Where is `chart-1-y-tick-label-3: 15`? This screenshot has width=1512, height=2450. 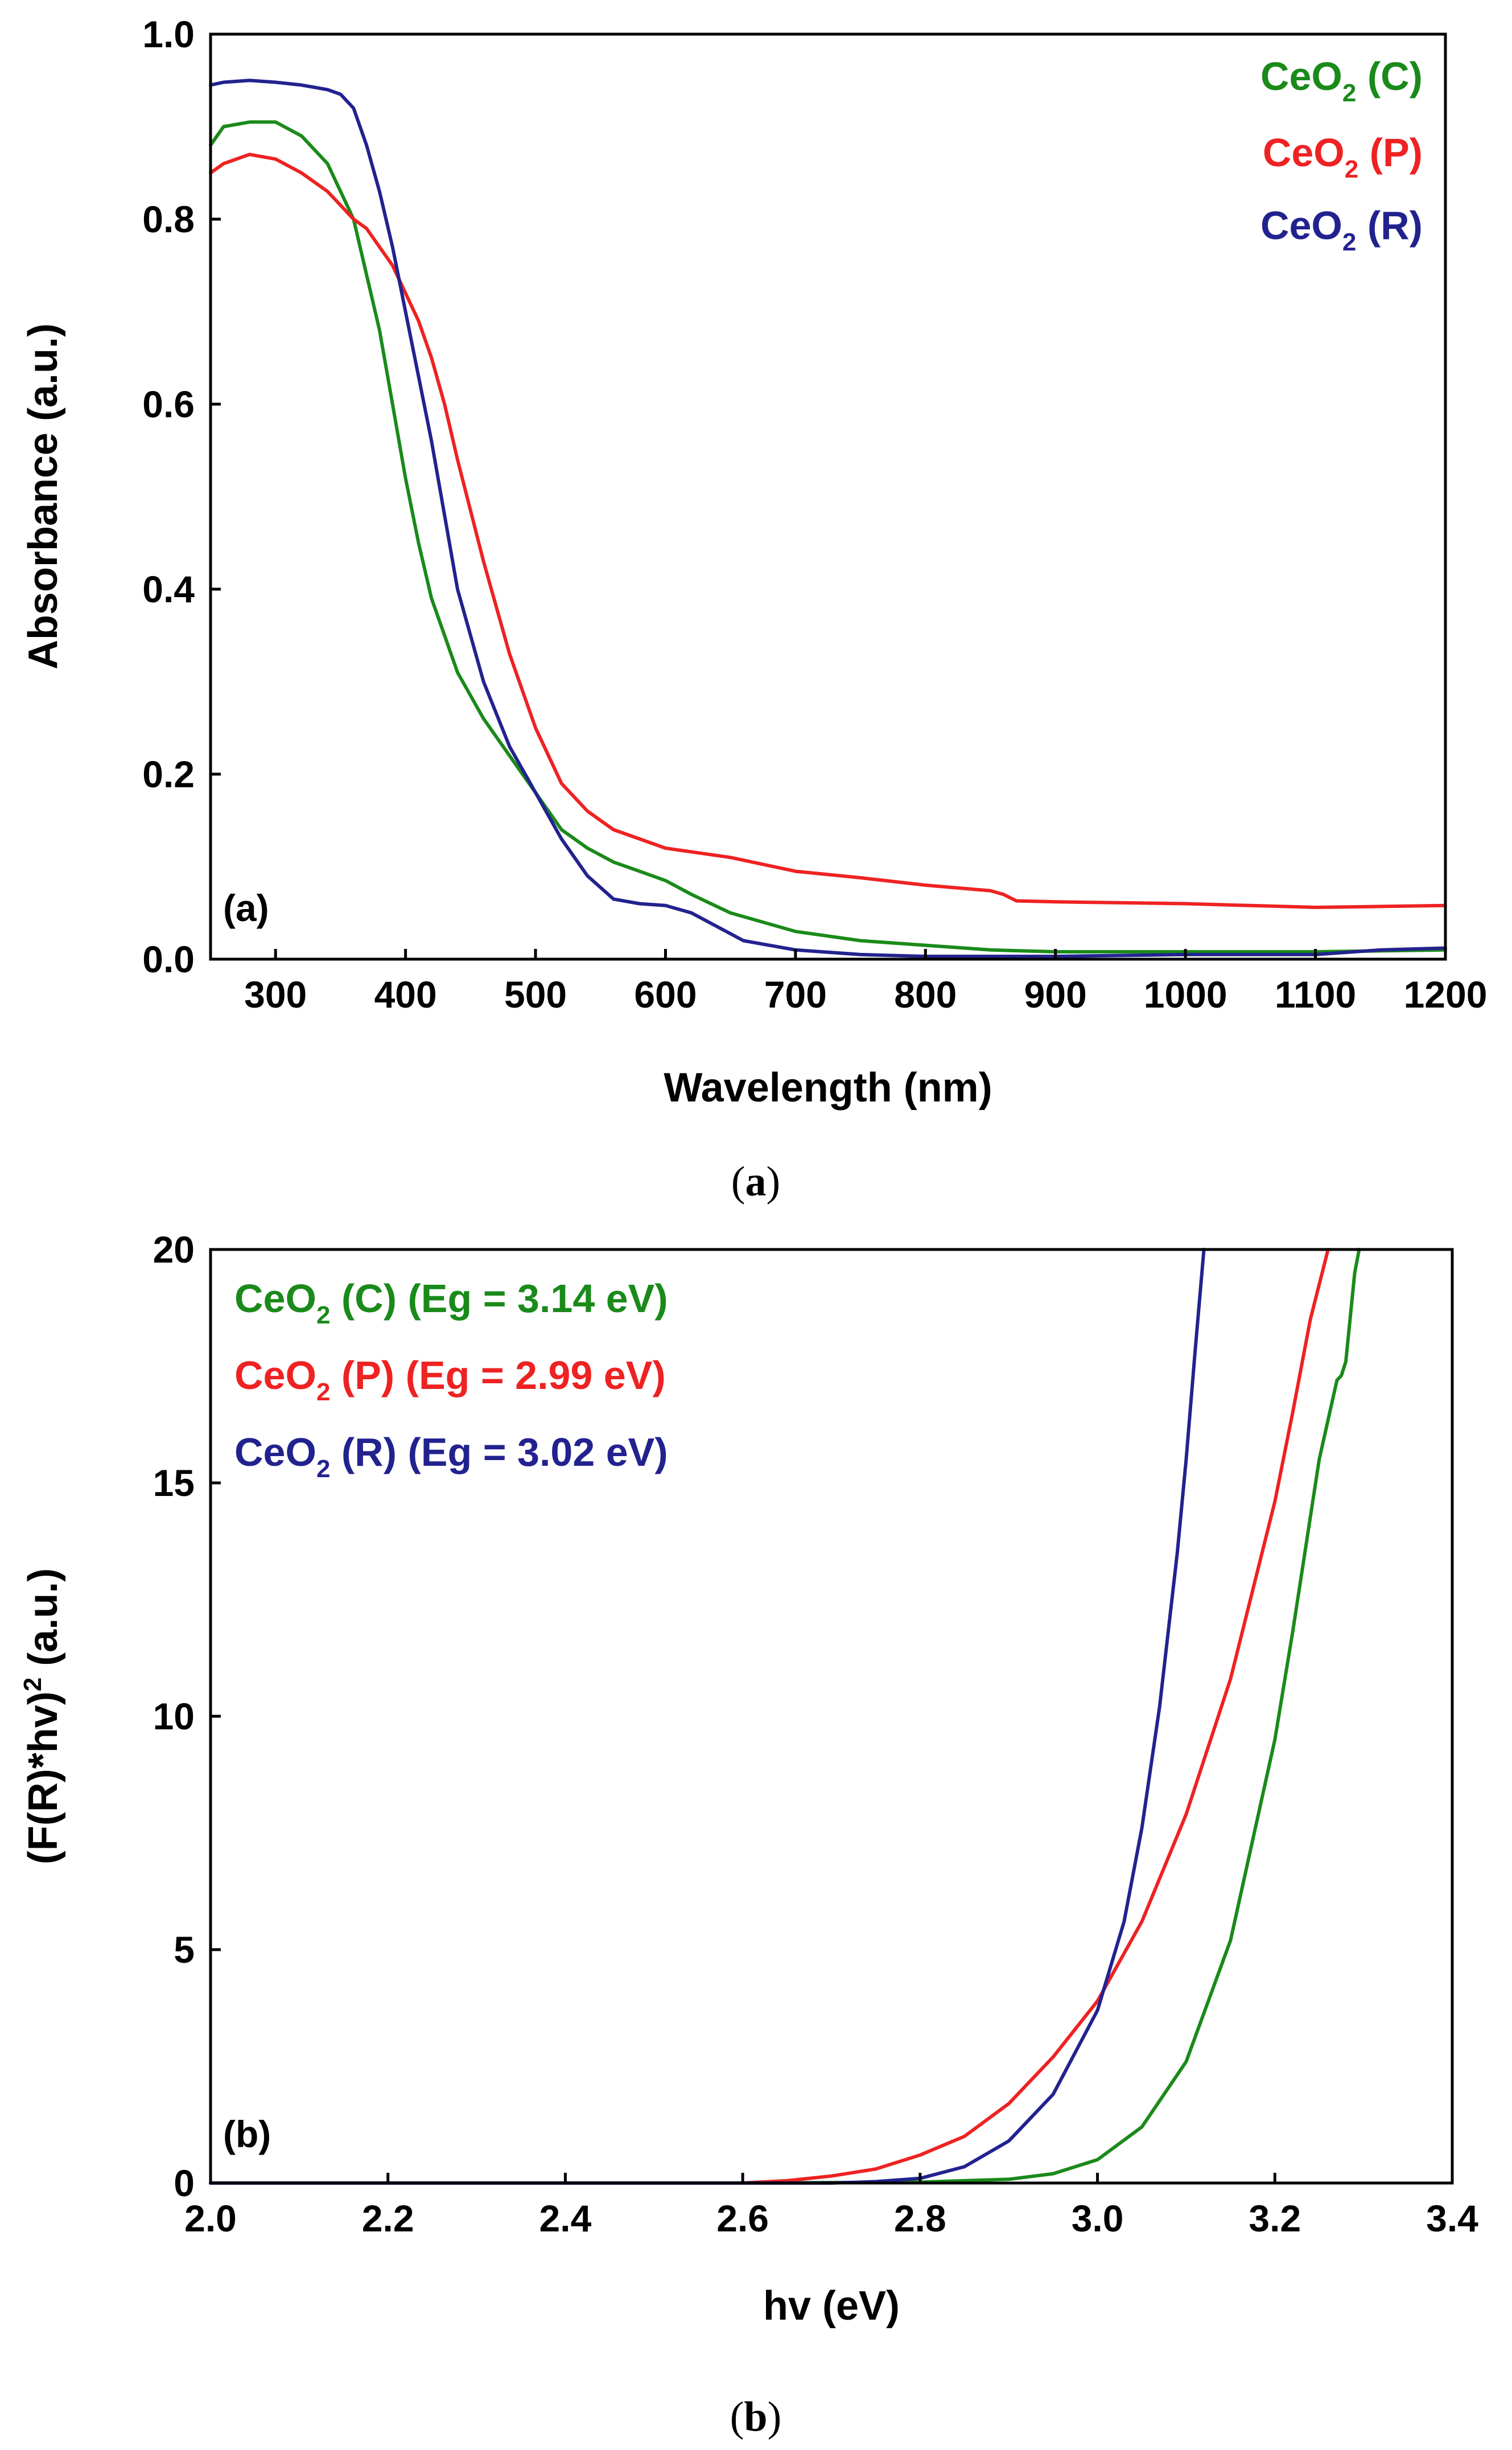 chart-1-y-tick-label-3: 15 is located at coordinates (174, 1483).